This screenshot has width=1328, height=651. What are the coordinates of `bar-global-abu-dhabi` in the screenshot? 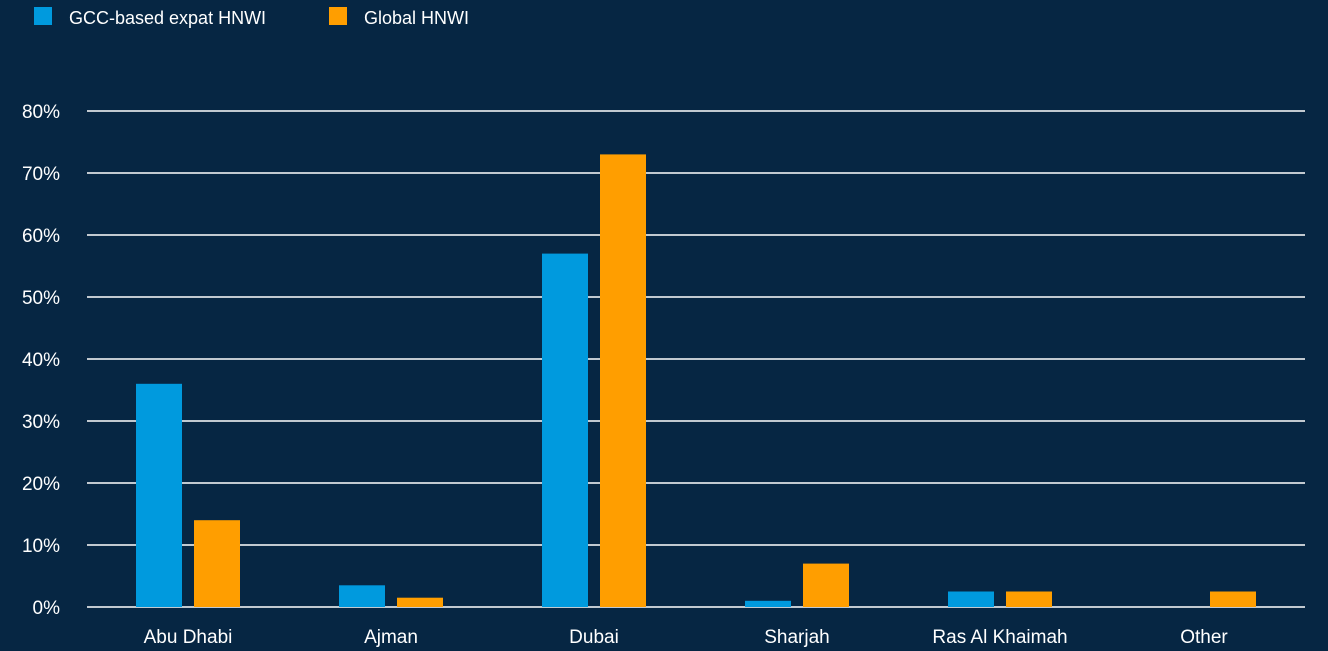 It's located at (217, 563).